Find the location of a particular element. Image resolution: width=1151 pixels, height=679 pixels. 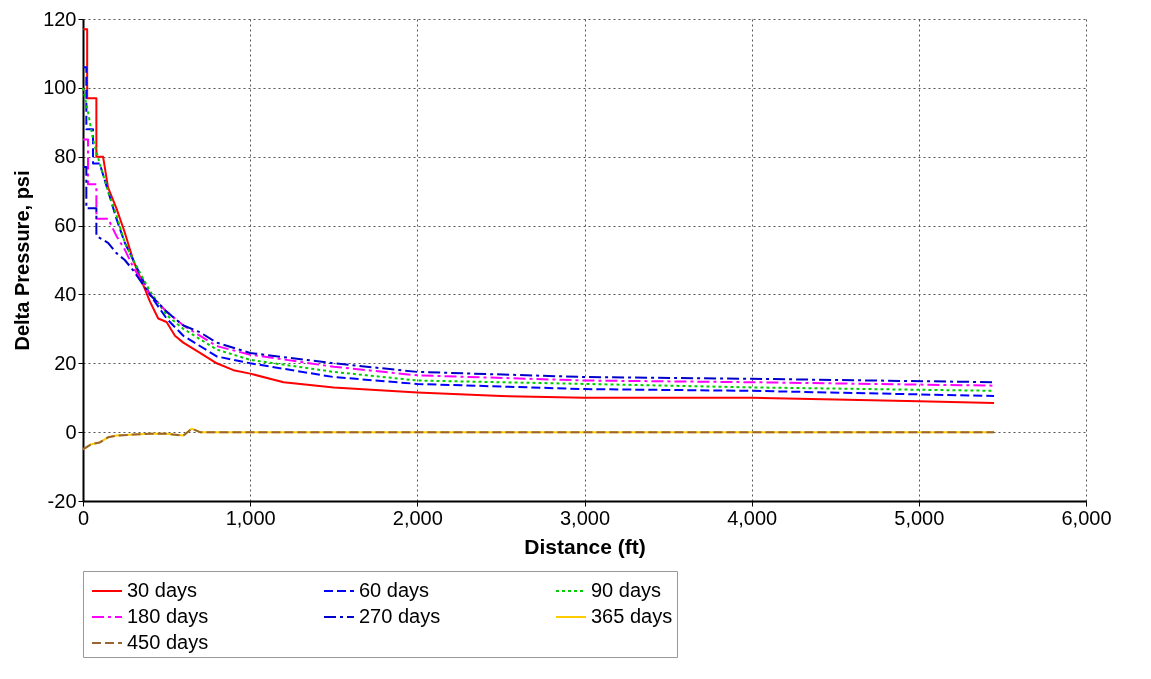

y-tick-label: 20 is located at coordinates (65, 362).